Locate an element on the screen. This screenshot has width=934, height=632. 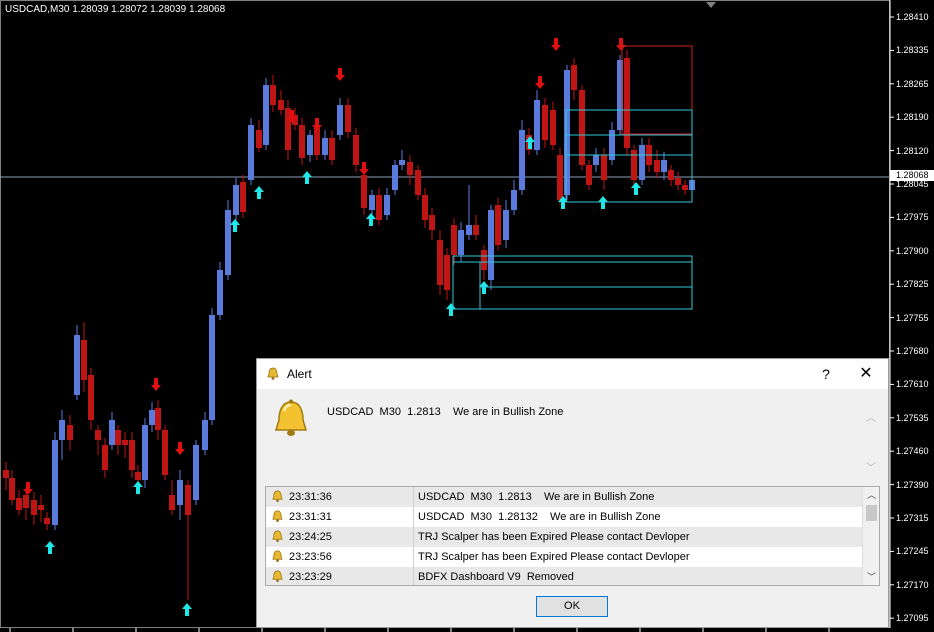
alert-message: USDCAD M30 1.2813 We are in Bullish Zone is located at coordinates (445, 412).